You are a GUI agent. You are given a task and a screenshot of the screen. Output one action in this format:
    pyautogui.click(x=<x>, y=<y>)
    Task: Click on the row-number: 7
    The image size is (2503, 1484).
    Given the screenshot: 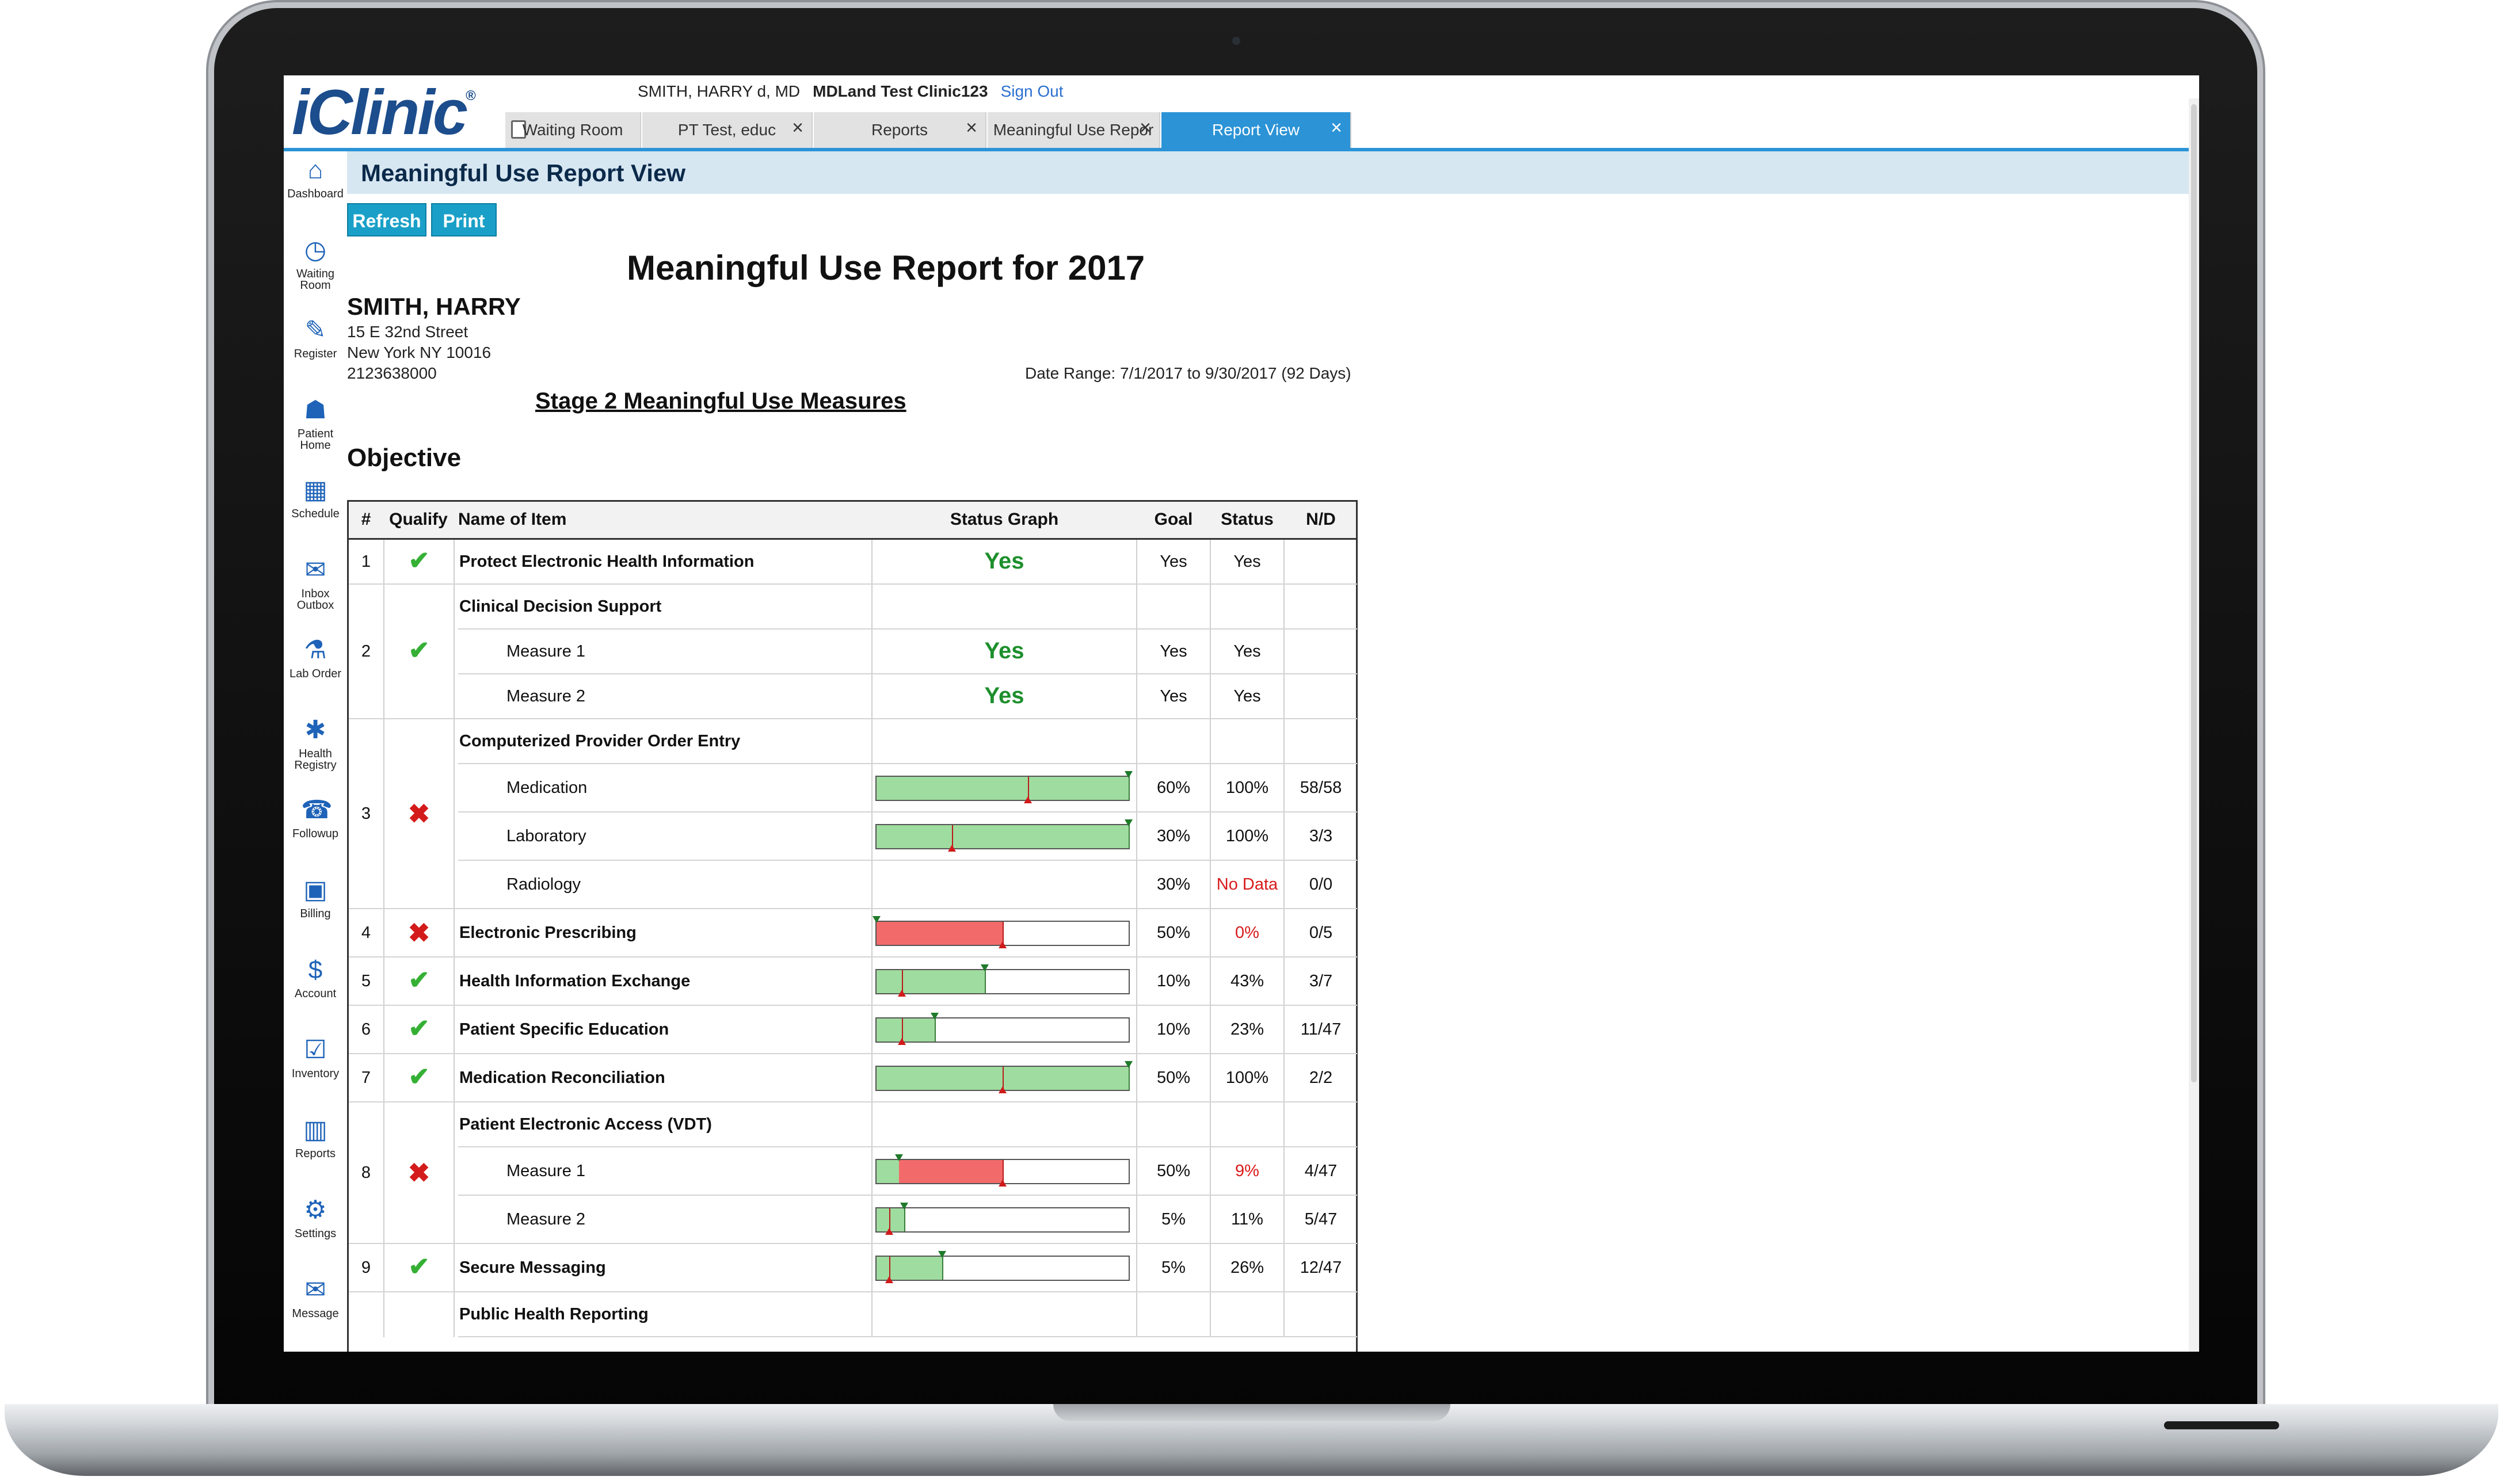 What is the action you would take?
    pyautogui.click(x=366, y=1078)
    